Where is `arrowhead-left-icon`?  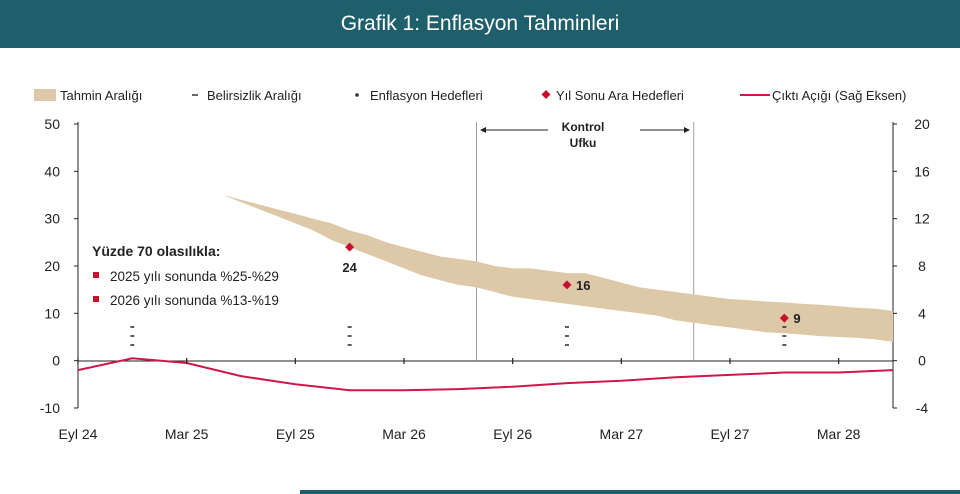
arrowhead-left-icon is located at coordinates (483, 130).